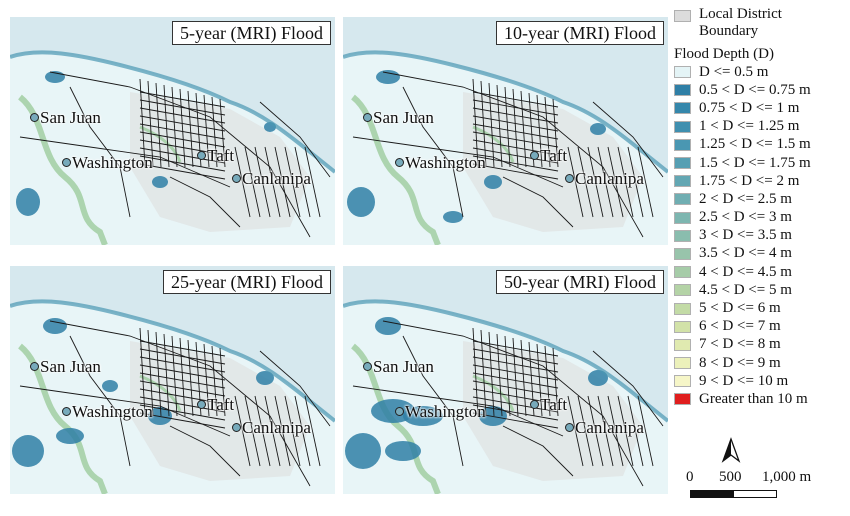 The image size is (850, 516). What do you see at coordinates (755, 89) in the screenshot?
I see `legend-label: 0.5 < D <= 0.75 m` at bounding box center [755, 89].